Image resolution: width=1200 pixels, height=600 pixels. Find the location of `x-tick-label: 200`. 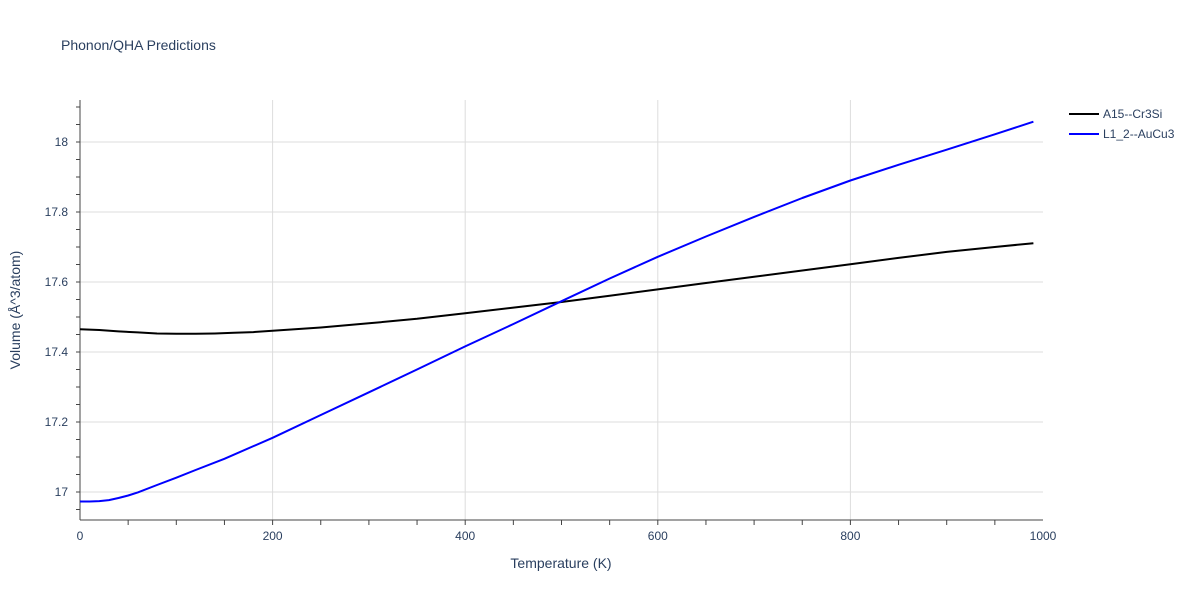

x-tick-label: 200 is located at coordinates (273, 536).